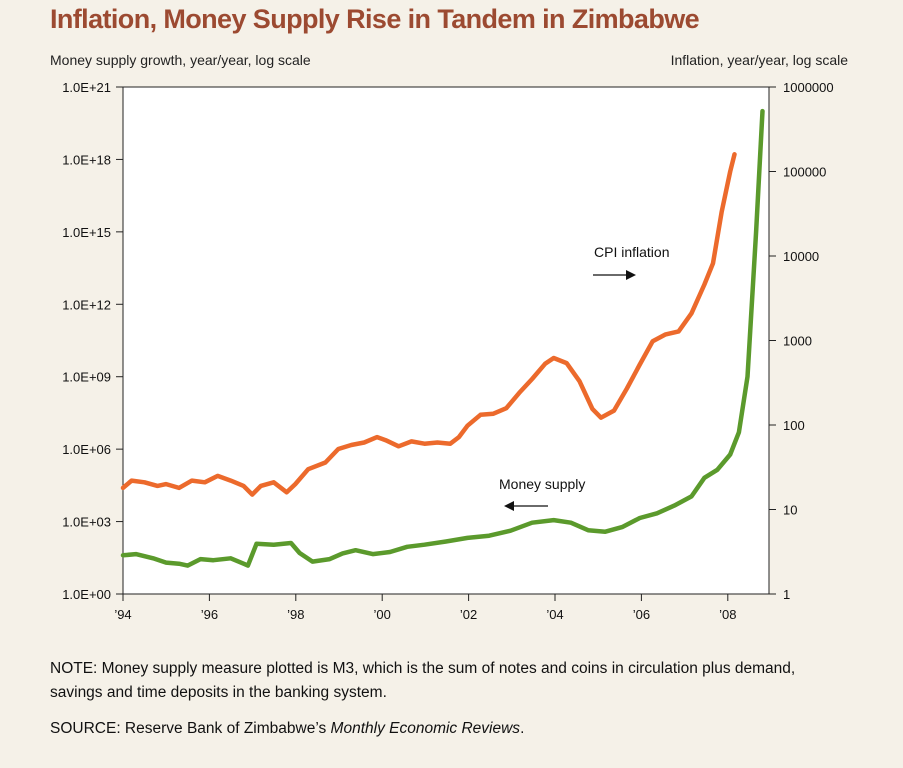 The width and height of the screenshot is (903, 768). I want to click on right-axis-tick-label: 1, so click(786, 594).